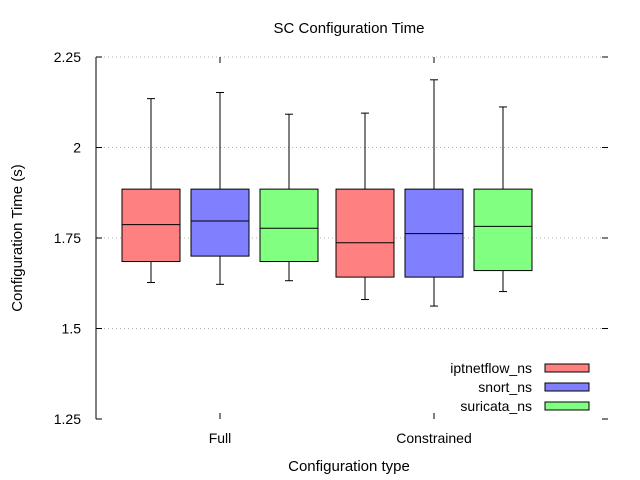 This screenshot has width=640, height=480. I want to click on legend-label: iptnetflow_ns, so click(491, 368).